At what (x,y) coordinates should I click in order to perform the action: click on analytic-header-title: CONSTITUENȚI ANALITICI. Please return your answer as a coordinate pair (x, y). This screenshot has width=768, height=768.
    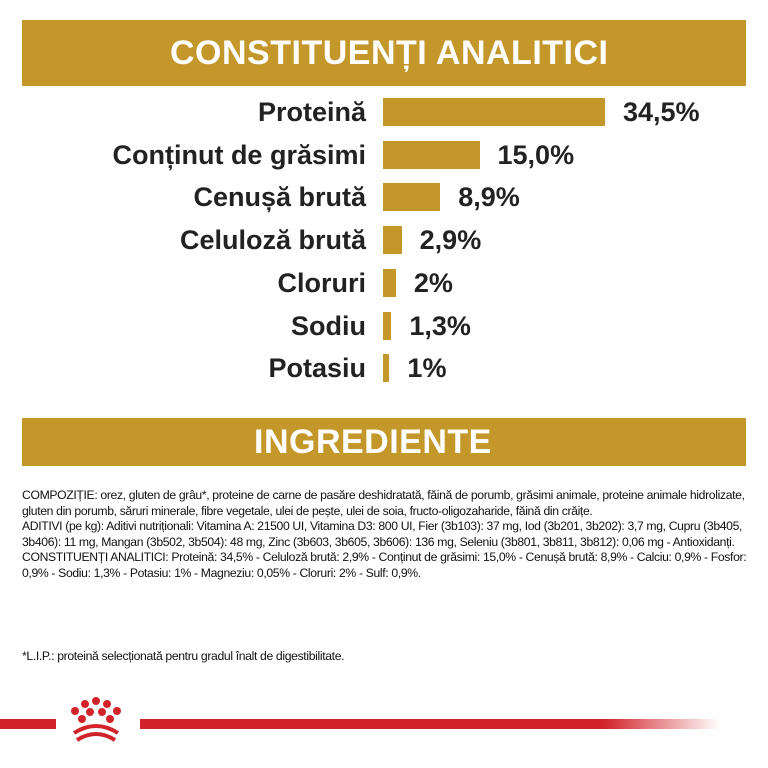
    Looking at the image, I should click on (389, 52).